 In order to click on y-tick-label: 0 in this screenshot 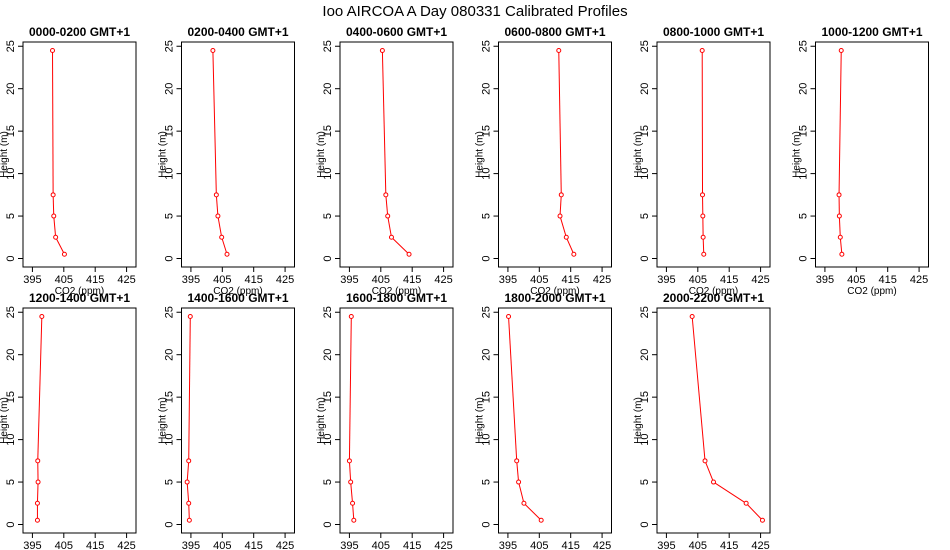, I will do `click(11, 524)`.